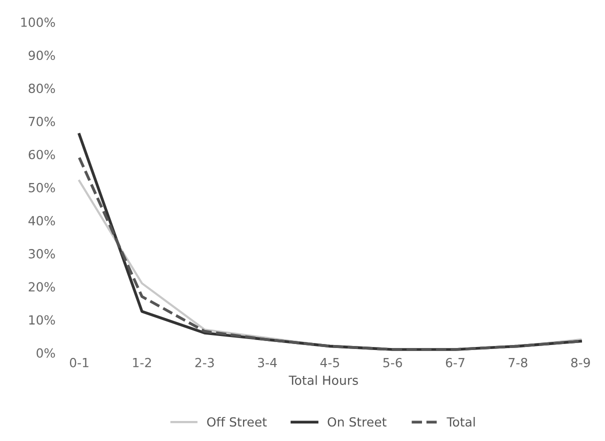  I want to click on legend-label: On Street, so click(357, 422).